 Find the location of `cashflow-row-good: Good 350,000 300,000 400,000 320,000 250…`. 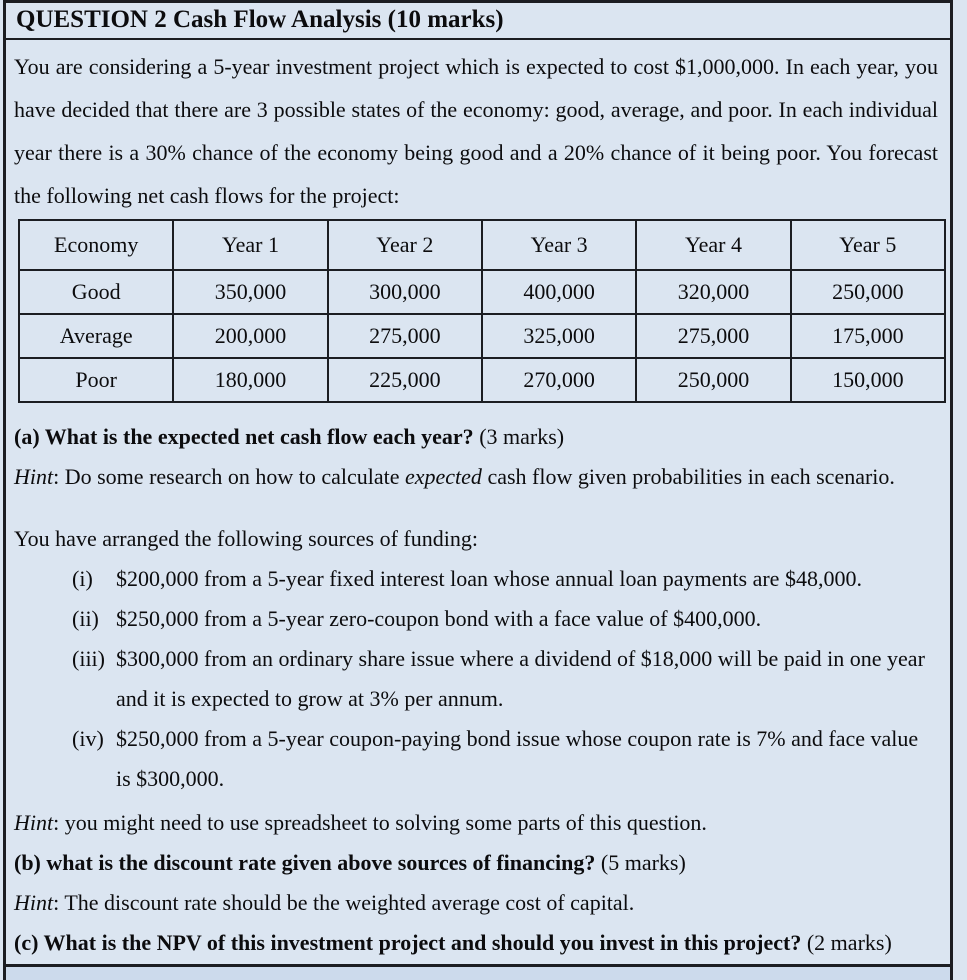

cashflow-row-good: Good 350,000 300,000 400,000 320,000 250… is located at coordinates (482, 292).